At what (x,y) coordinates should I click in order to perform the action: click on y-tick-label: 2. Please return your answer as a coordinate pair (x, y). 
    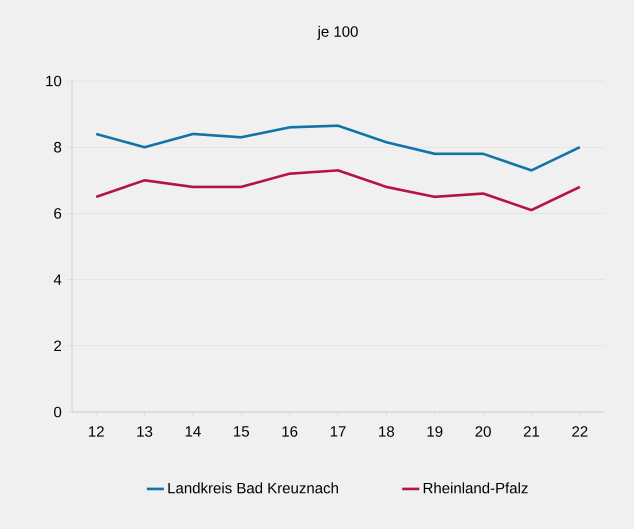
    Looking at the image, I should click on (58, 346).